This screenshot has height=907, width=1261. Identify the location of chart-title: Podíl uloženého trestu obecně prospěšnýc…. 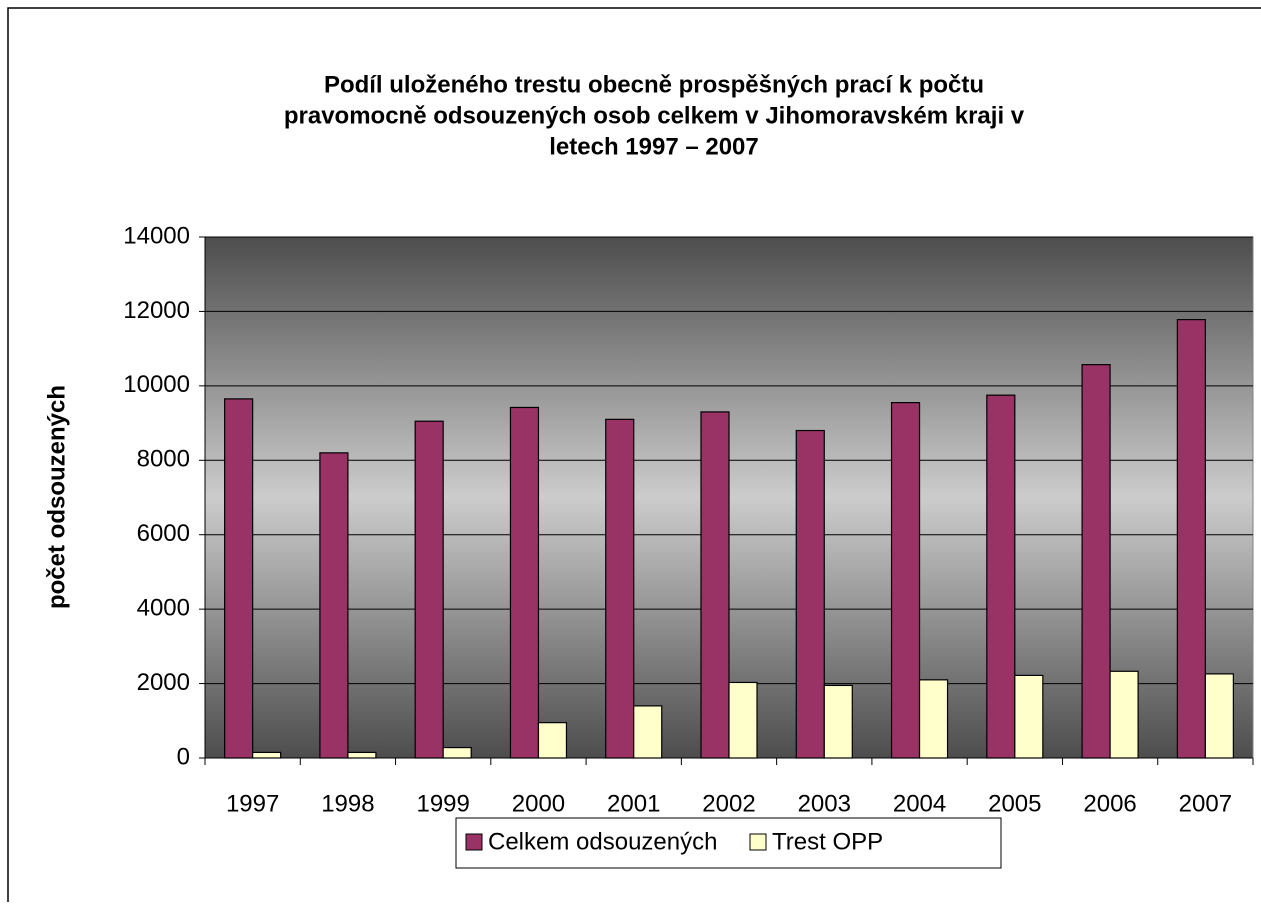
(654, 84).